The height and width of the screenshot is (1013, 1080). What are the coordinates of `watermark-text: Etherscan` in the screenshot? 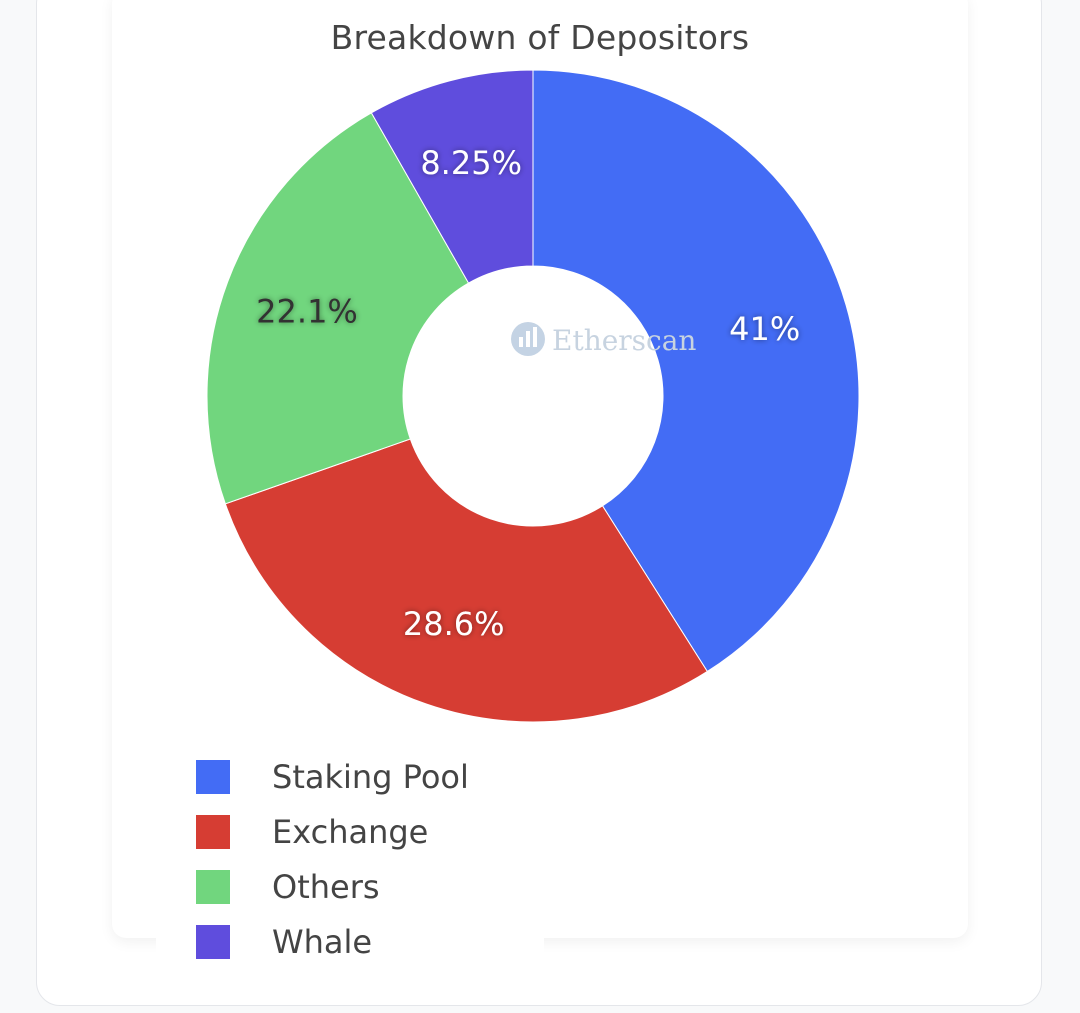 It's located at (624, 340).